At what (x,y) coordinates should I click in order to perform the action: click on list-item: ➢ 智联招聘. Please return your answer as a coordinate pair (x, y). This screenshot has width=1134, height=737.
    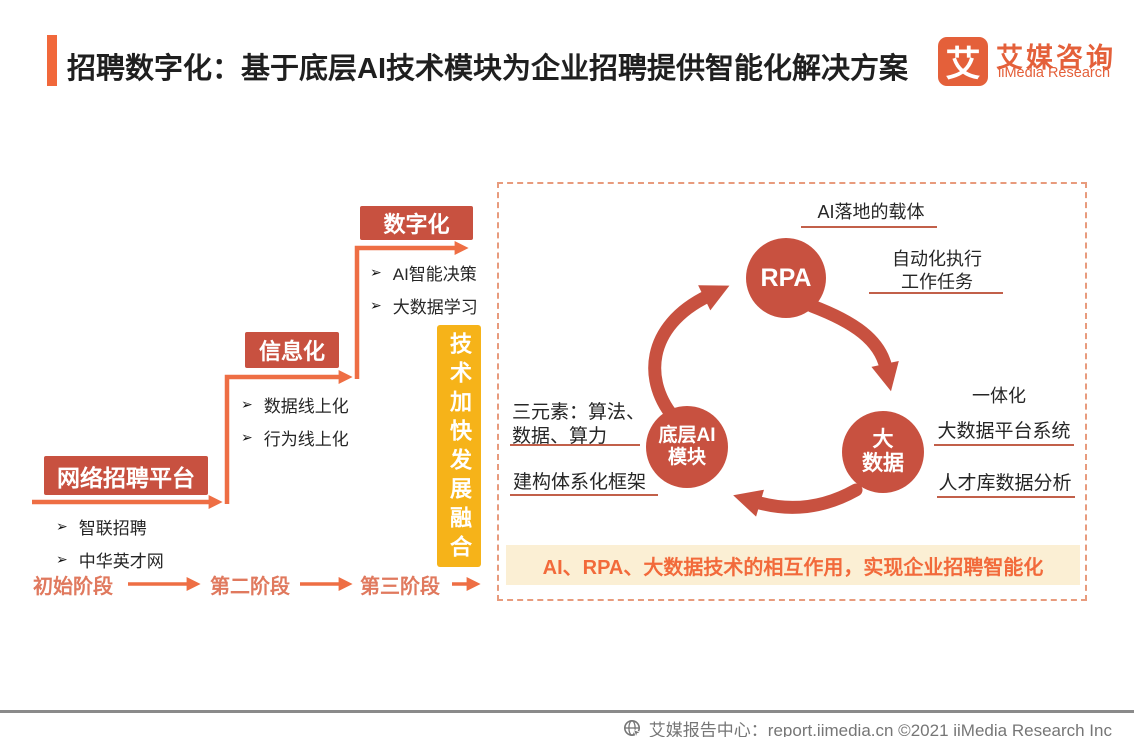
    Looking at the image, I should click on (101, 526).